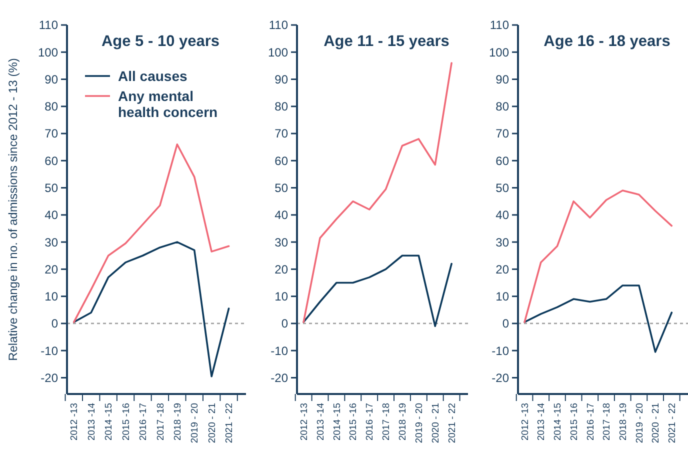 The image size is (688, 457). Describe the element at coordinates (387, 41) in the screenshot. I see `text: Age 11 - 15 years` at that location.